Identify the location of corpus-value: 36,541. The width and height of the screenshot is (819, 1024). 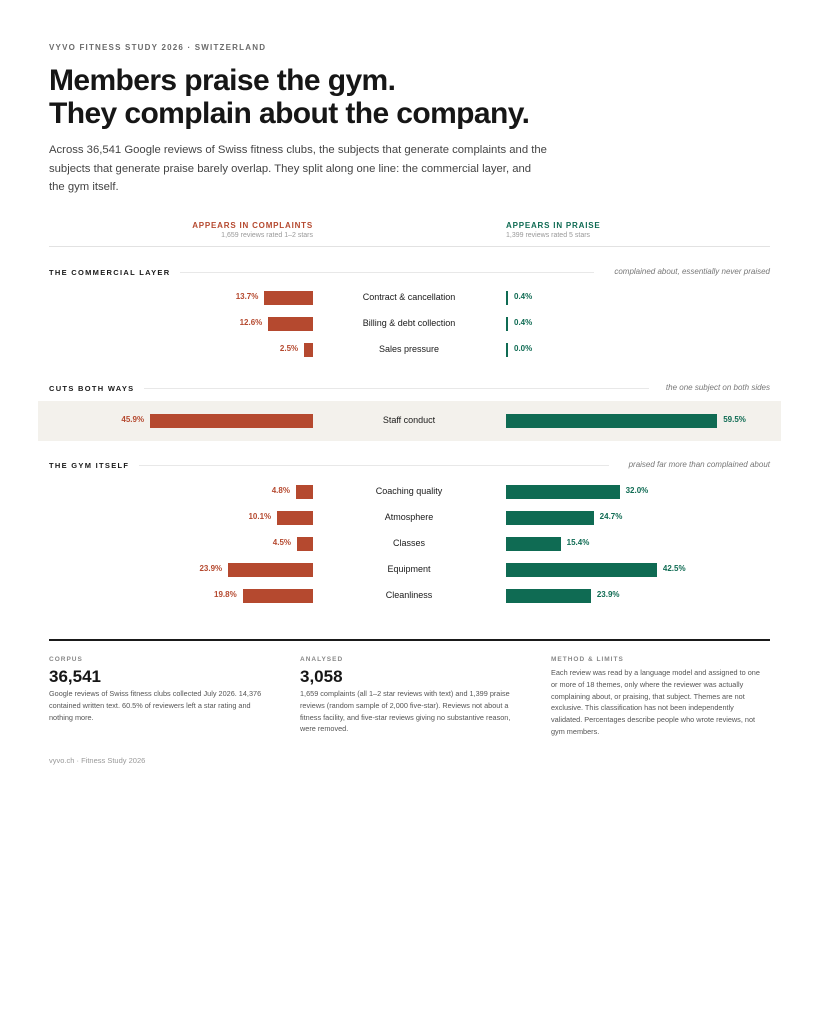
(75, 676).